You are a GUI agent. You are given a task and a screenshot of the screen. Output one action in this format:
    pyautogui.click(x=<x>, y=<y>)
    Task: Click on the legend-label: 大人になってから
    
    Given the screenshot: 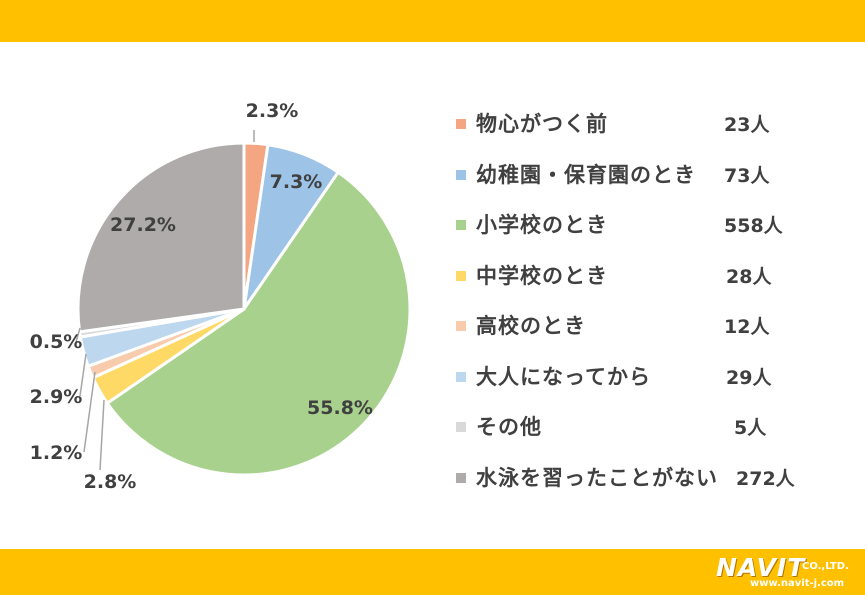 What is the action you would take?
    pyautogui.click(x=563, y=376)
    